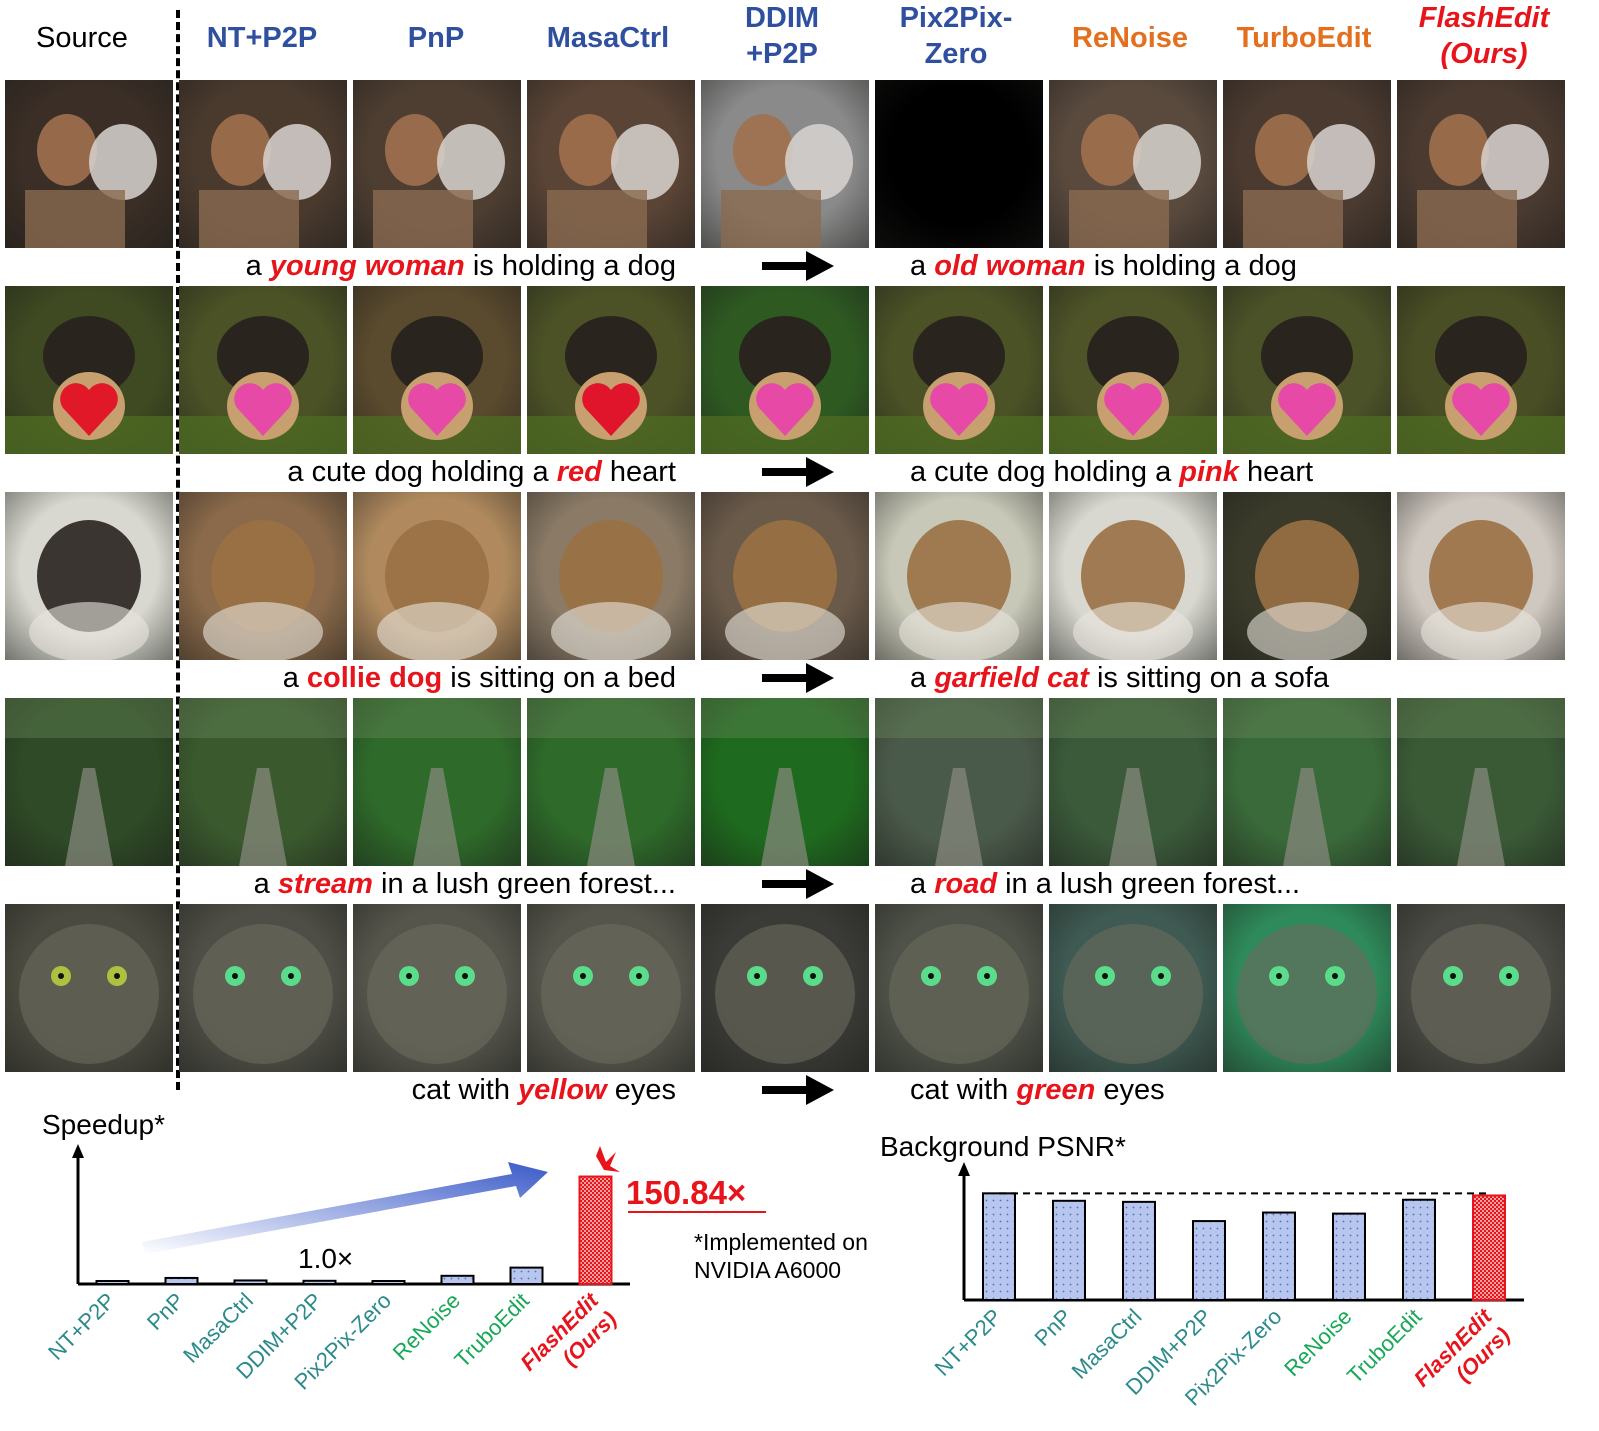 The height and width of the screenshot is (1431, 1599). I want to click on chart-title: Speedup*, so click(103, 1124).